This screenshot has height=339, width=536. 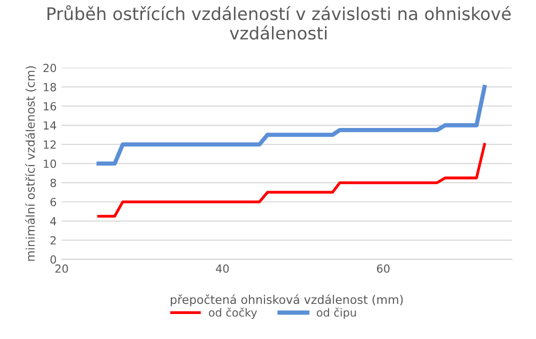 What do you see at coordinates (279, 22) in the screenshot?
I see `chart-title: Průběh ostřících vzdáleností v závislosti na ohniskové vzdálenosti` at bounding box center [279, 22].